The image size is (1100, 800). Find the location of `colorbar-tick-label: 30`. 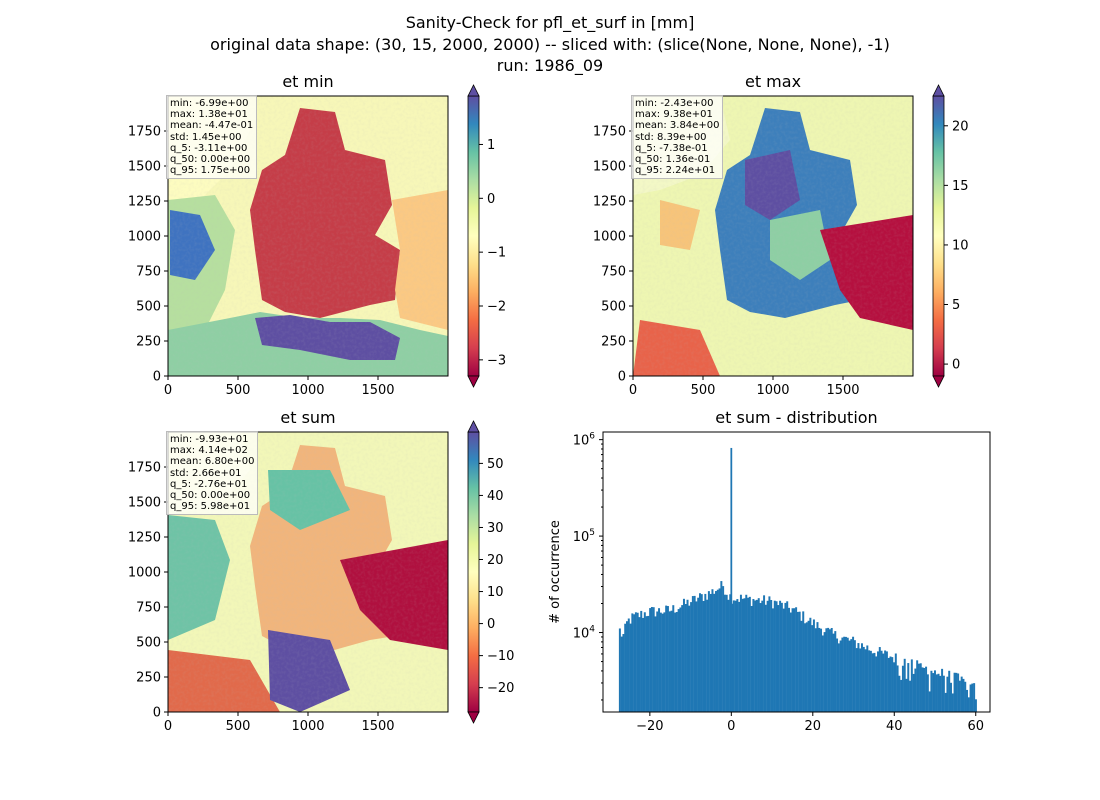

colorbar-tick-label: 30 is located at coordinates (495, 528).